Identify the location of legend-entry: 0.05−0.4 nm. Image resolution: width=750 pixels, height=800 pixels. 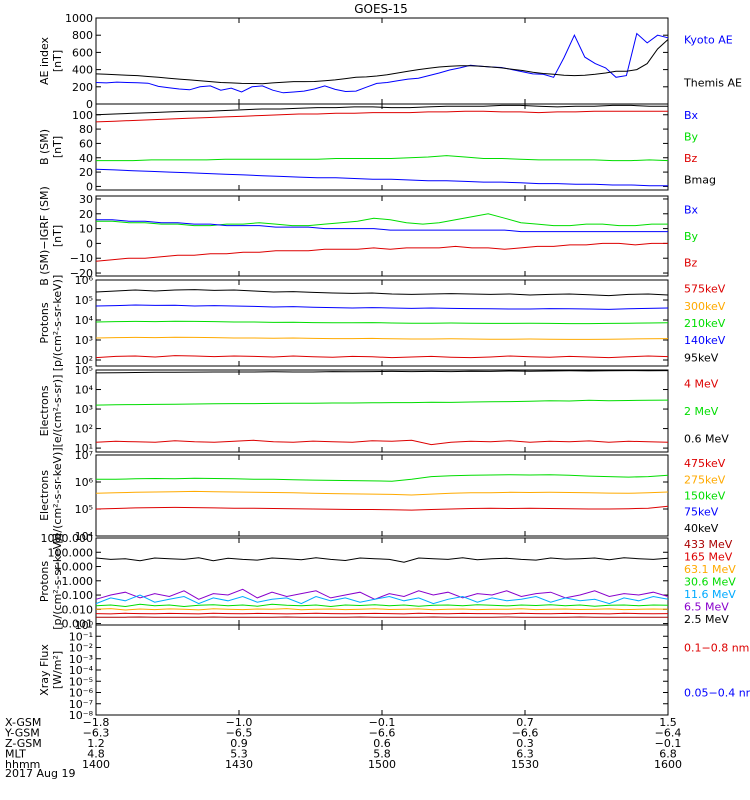
(717, 693).